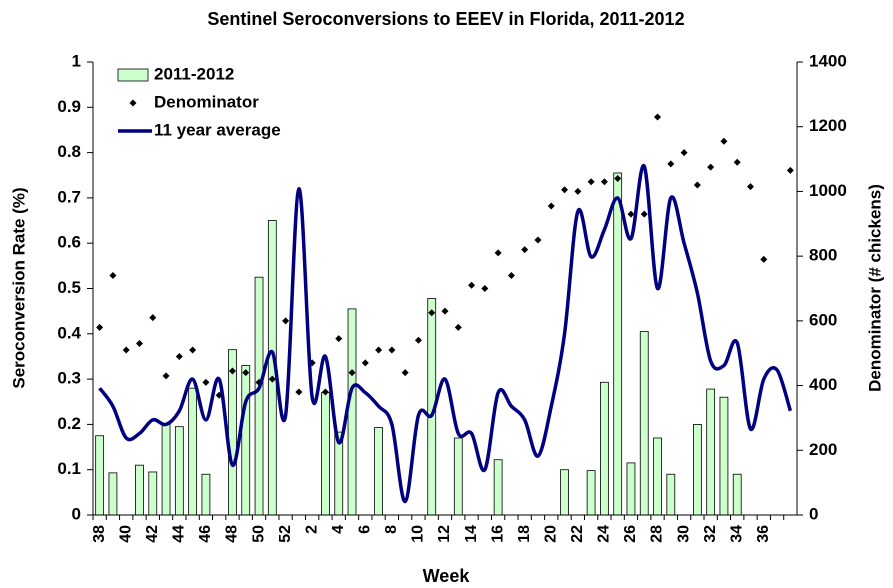 This screenshot has width=893, height=588. I want to click on x-tick-label: 28, so click(657, 534).